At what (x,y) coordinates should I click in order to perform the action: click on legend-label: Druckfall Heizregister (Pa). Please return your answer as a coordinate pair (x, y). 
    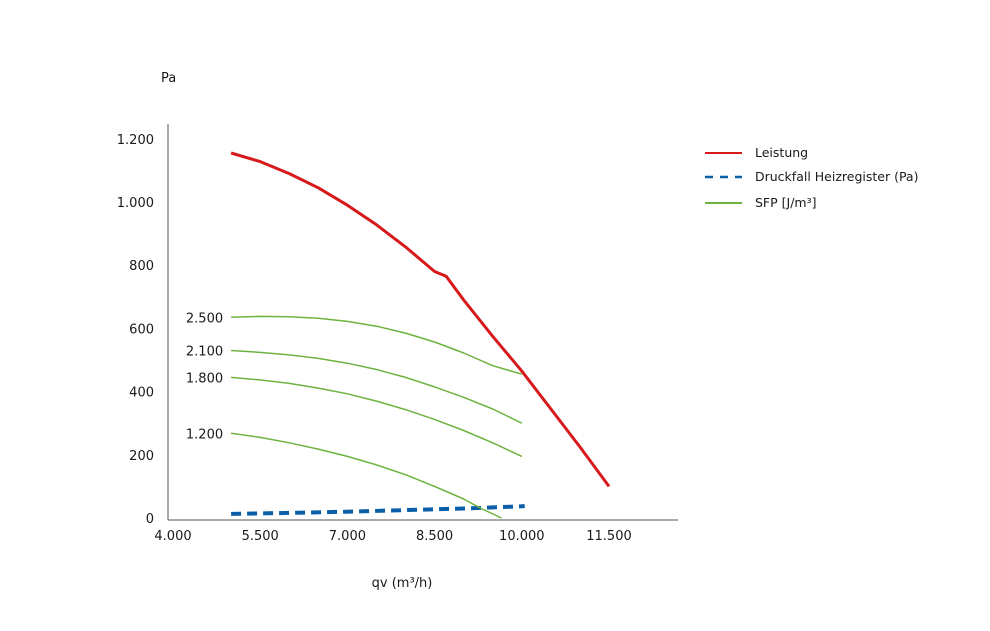
    Looking at the image, I should click on (836, 176).